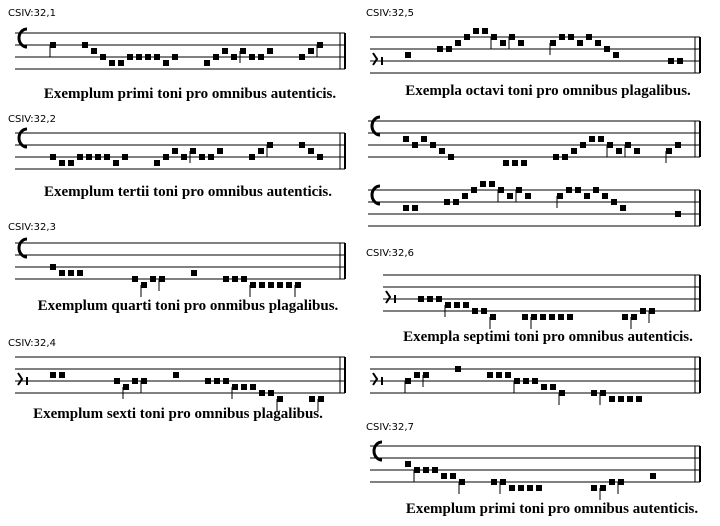 This screenshot has width=720, height=526. I want to click on example-label: CSIV:32,4, so click(32, 343).